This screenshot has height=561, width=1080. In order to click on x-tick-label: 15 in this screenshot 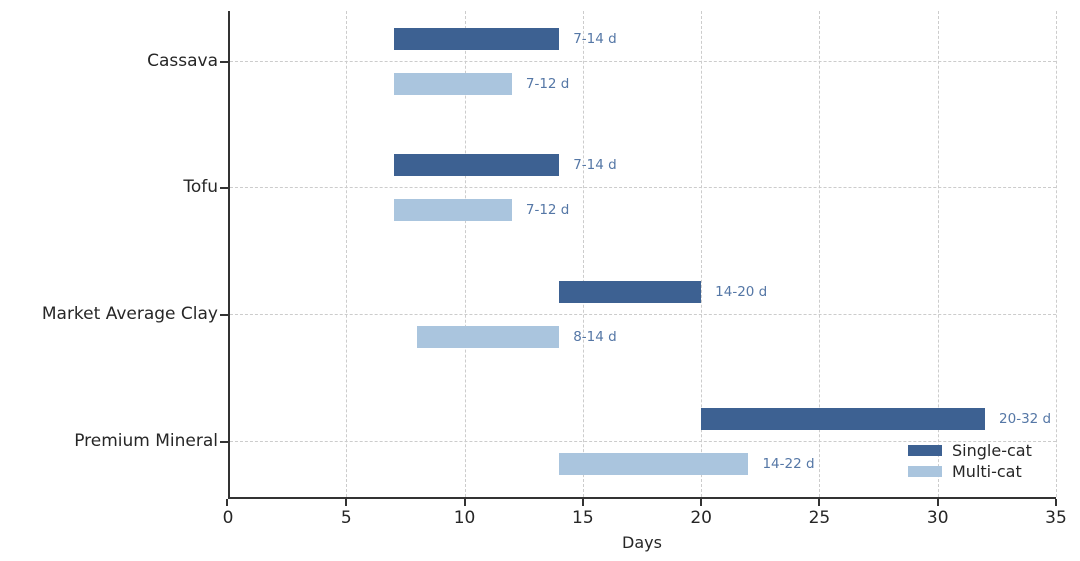, I will do `click(583, 518)`.